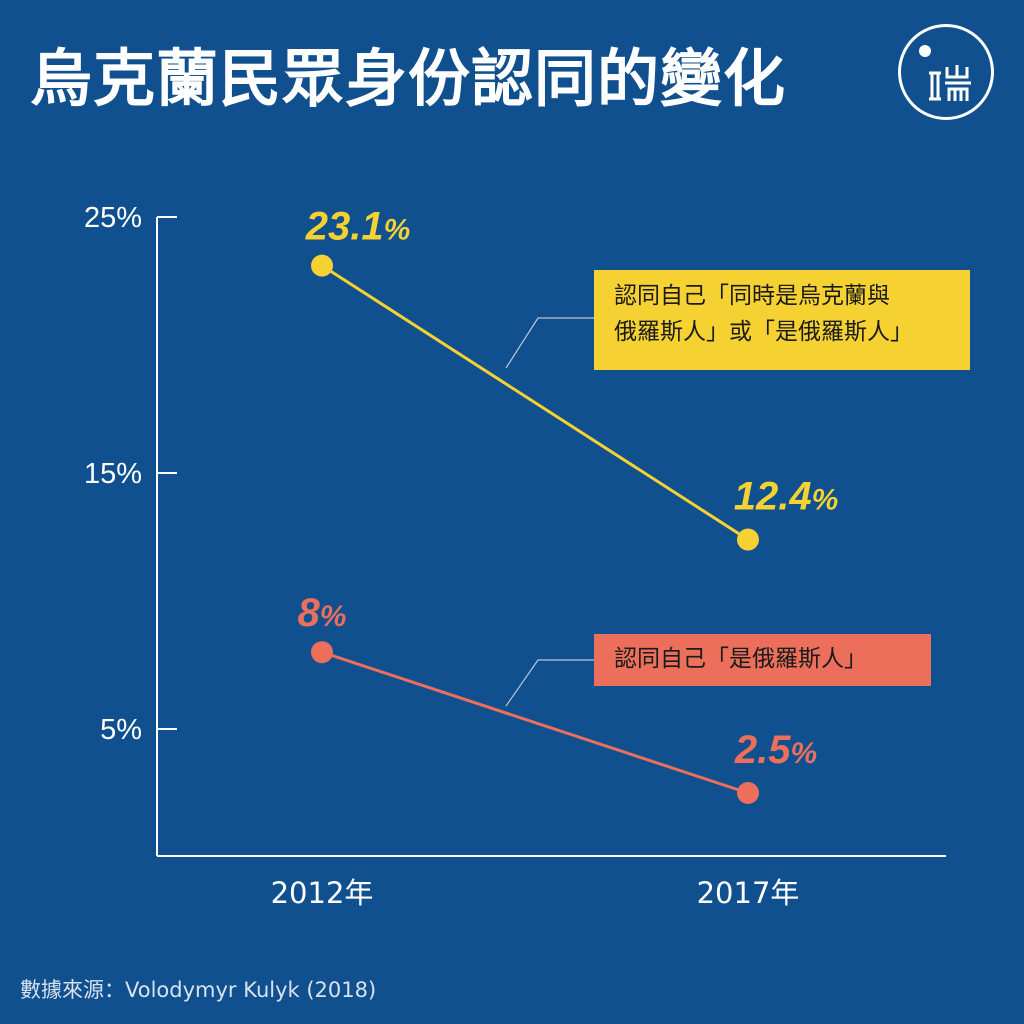 Image resolution: width=1024 pixels, height=1024 pixels. I want to click on data-label: 2.5%, so click(775, 750).